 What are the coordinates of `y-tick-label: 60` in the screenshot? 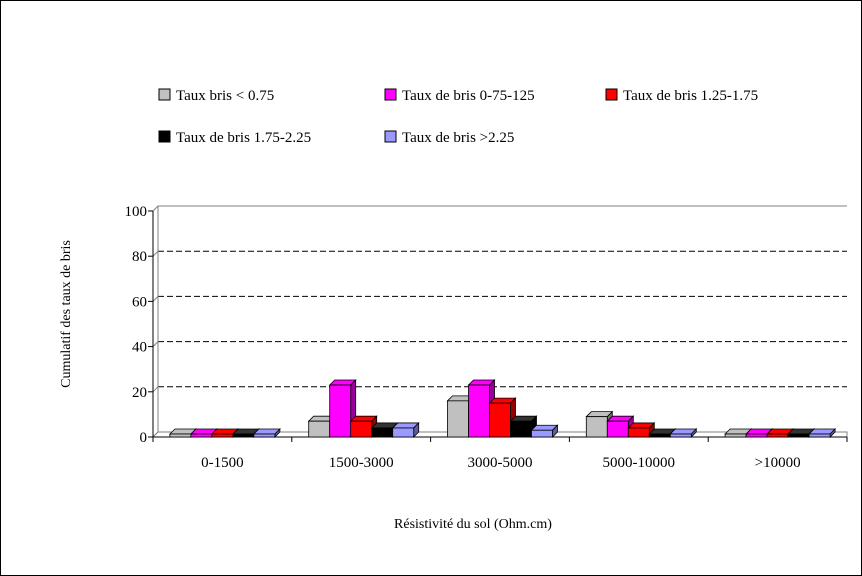 It's located at (139, 302).